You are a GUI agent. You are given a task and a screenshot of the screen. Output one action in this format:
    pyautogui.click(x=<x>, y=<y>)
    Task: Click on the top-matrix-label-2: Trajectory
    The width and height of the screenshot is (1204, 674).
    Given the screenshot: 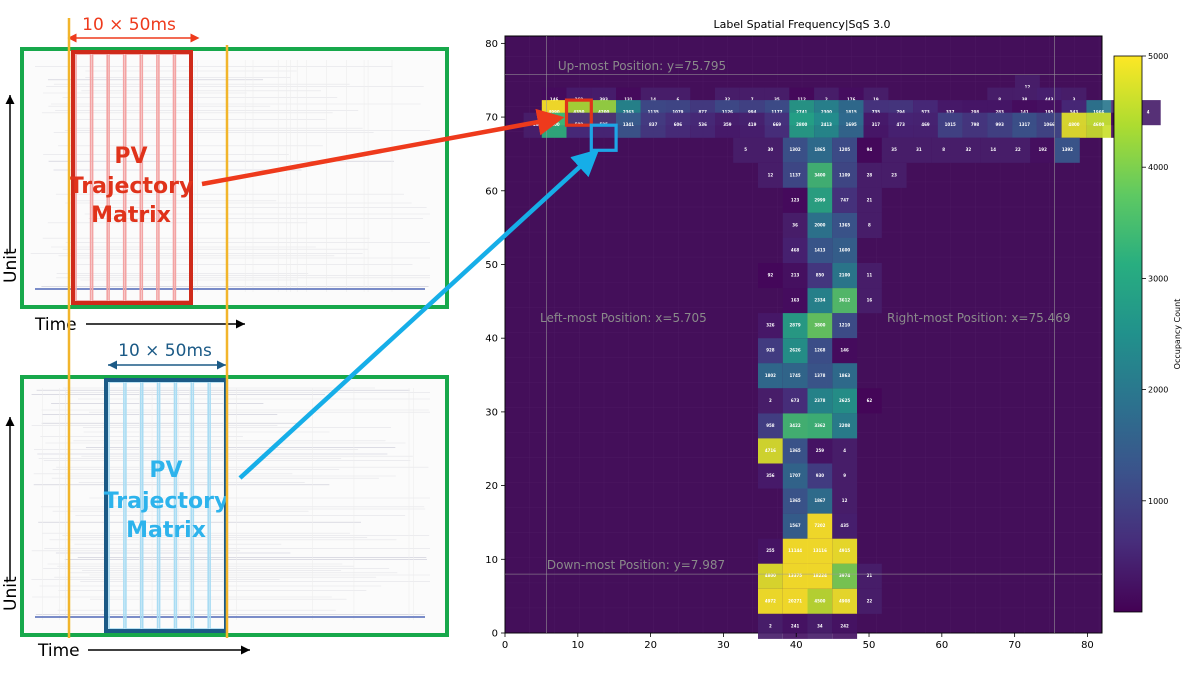 What is the action you would take?
    pyautogui.click(x=131, y=186)
    